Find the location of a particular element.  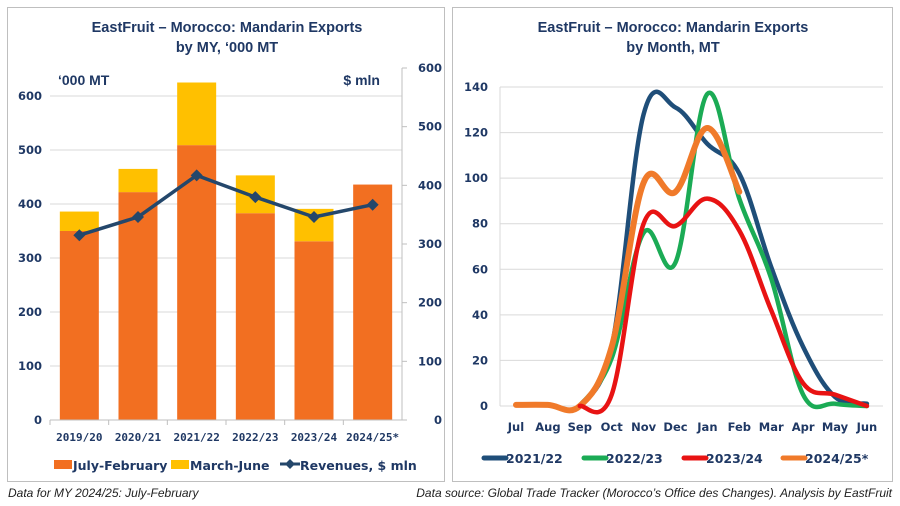

x-tick-label: 2021/22 is located at coordinates (196, 437).